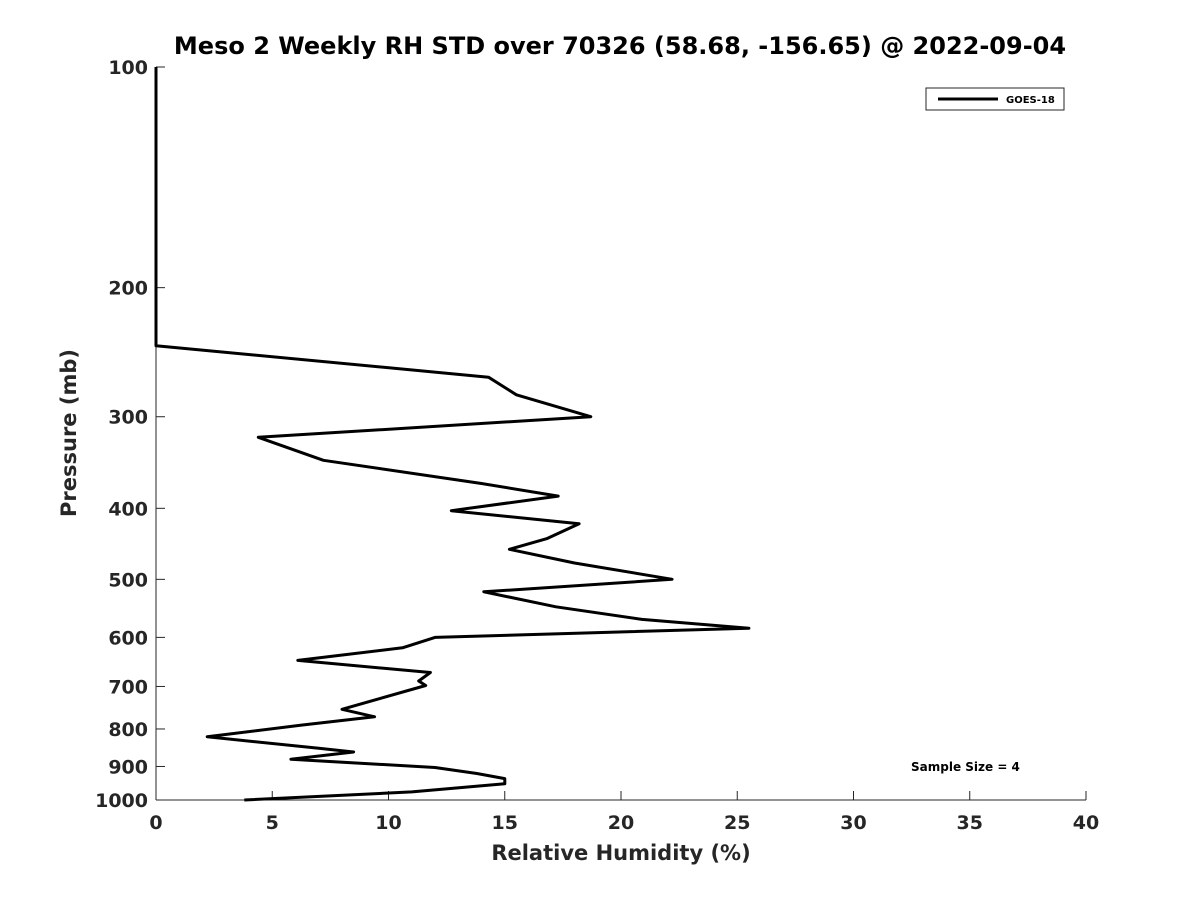 This screenshot has width=1200, height=900. Describe the element at coordinates (1030, 100) in the screenshot. I see `legend-label-goes-18: GOES-18` at that location.